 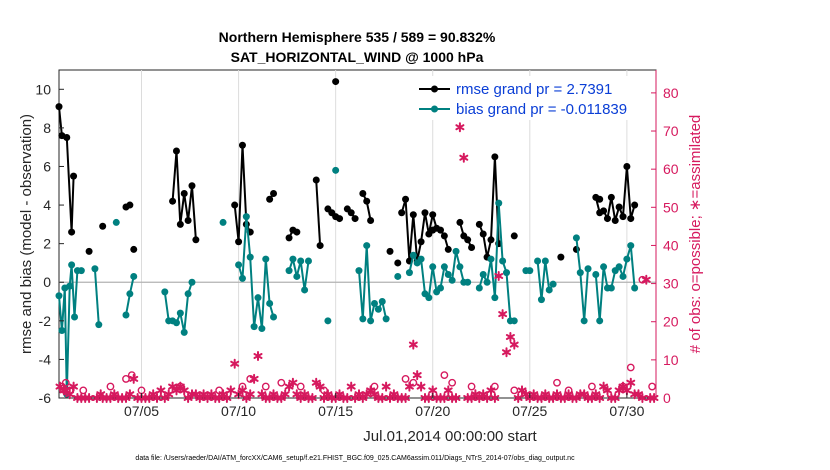 I want to click on y-right-tick-label: 80, so click(x=671, y=93).